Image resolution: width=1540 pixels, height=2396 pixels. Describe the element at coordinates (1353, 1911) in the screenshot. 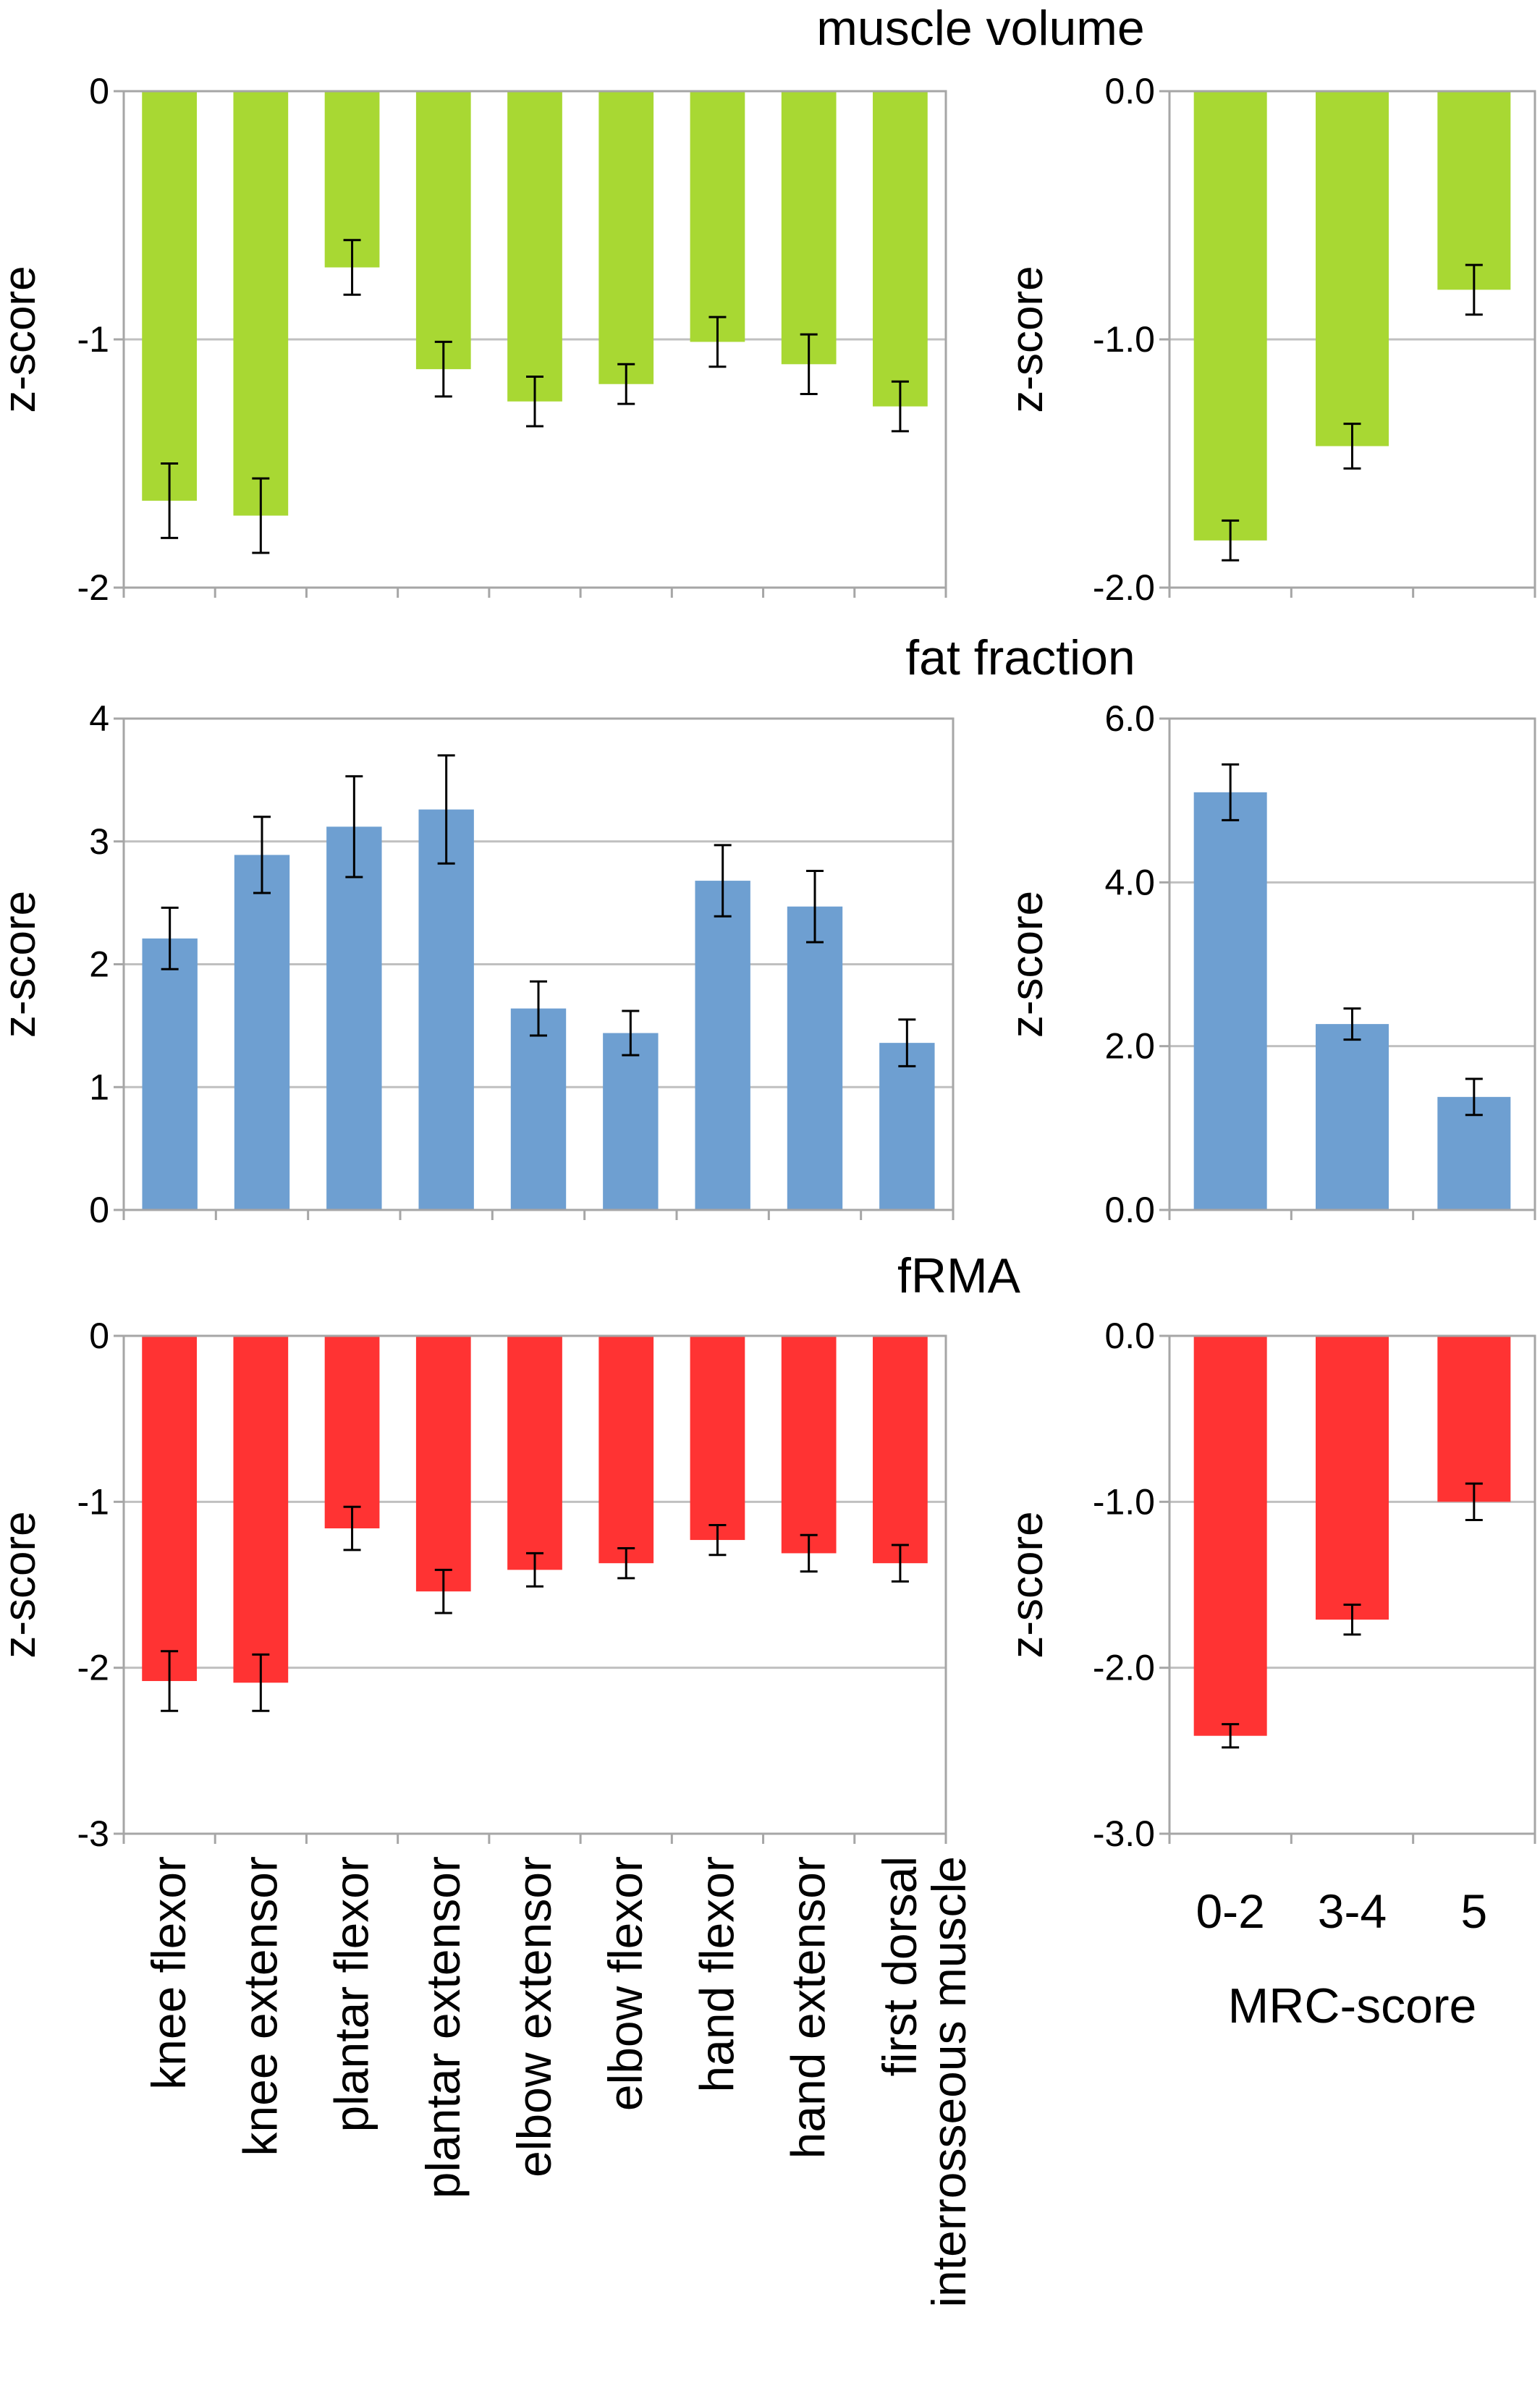

I see `mrc-category-label: 3-4` at that location.